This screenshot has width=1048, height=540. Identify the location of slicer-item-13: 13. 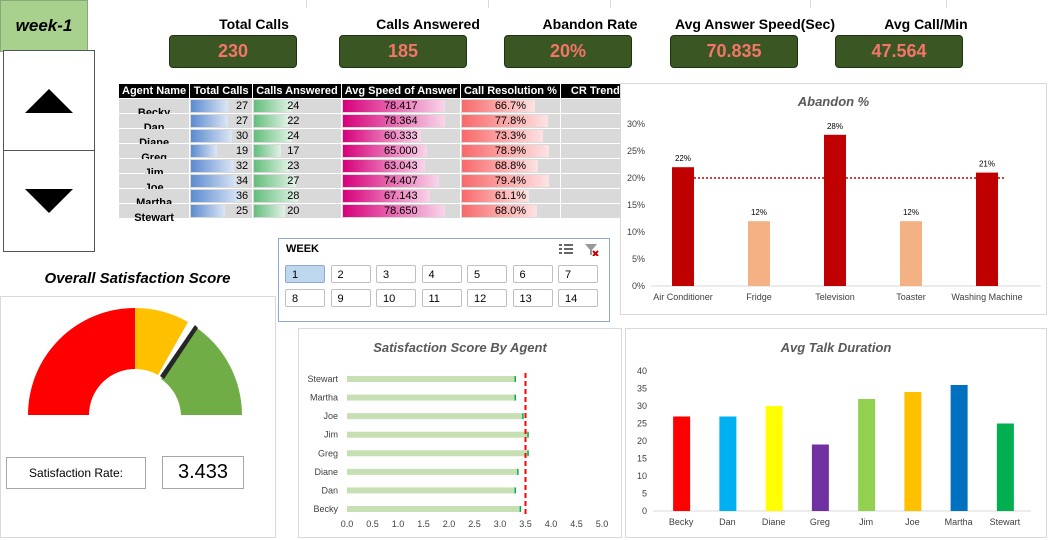
(532, 298).